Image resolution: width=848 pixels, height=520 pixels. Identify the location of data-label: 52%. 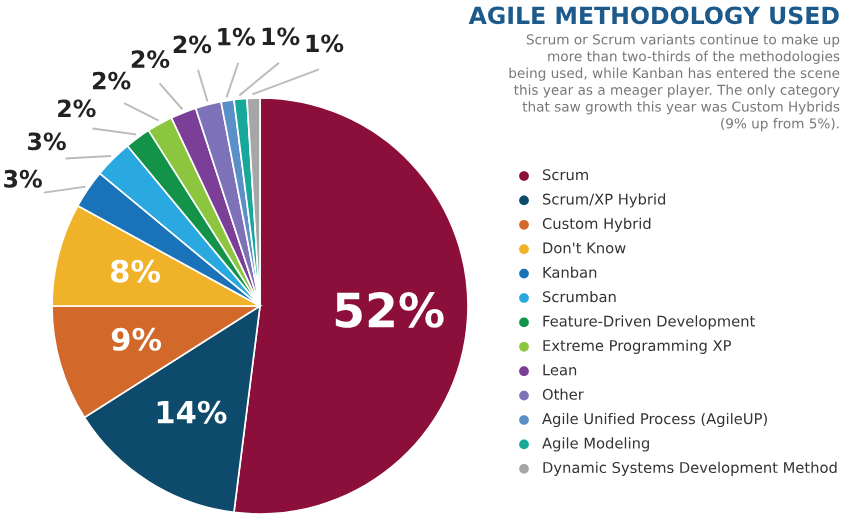
(389, 310).